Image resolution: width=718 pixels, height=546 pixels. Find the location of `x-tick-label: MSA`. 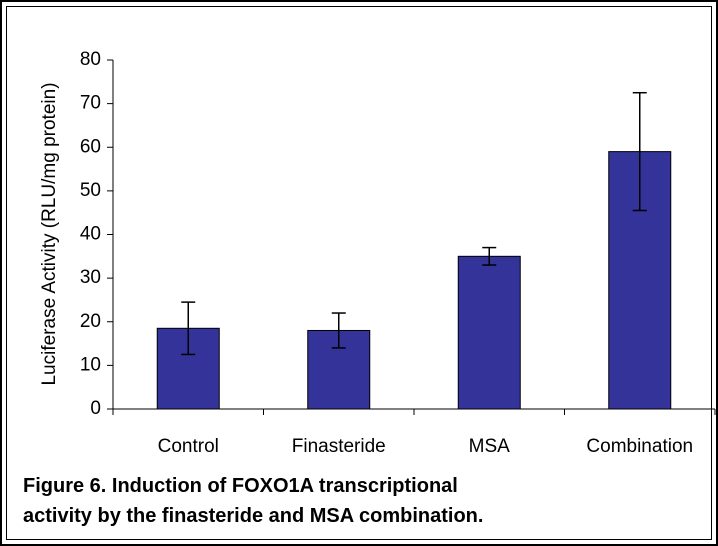

x-tick-label: MSA is located at coordinates (490, 446).